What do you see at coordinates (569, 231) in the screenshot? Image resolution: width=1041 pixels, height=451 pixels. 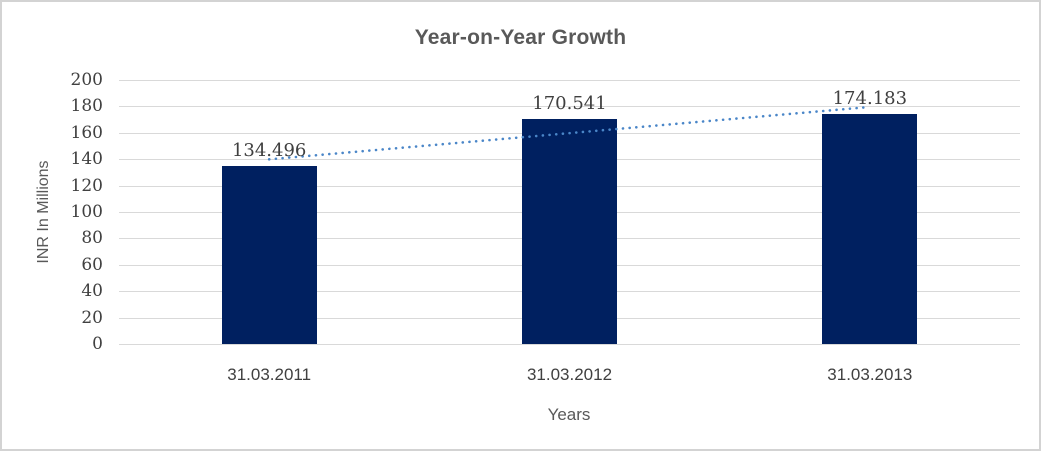 I see `bar-31.03.2012` at bounding box center [569, 231].